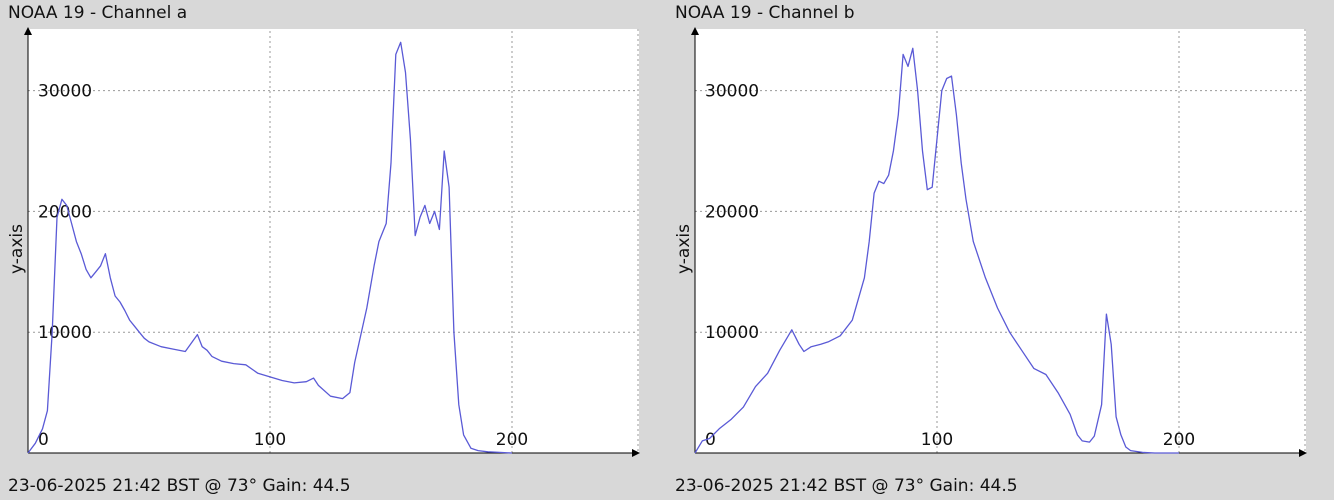  What do you see at coordinates (765, 13) in the screenshot?
I see `chart-title: NOAA 19 - Channel b` at bounding box center [765, 13].